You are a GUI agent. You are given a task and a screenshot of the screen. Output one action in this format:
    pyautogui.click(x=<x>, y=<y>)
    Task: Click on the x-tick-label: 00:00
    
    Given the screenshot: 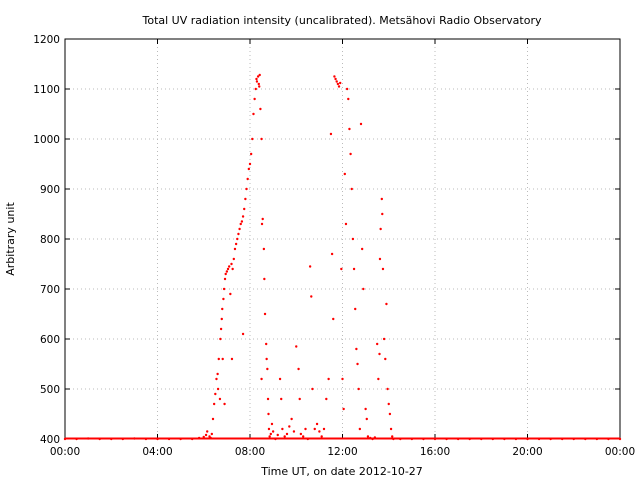 What is the action you would take?
    pyautogui.click(x=620, y=452)
    